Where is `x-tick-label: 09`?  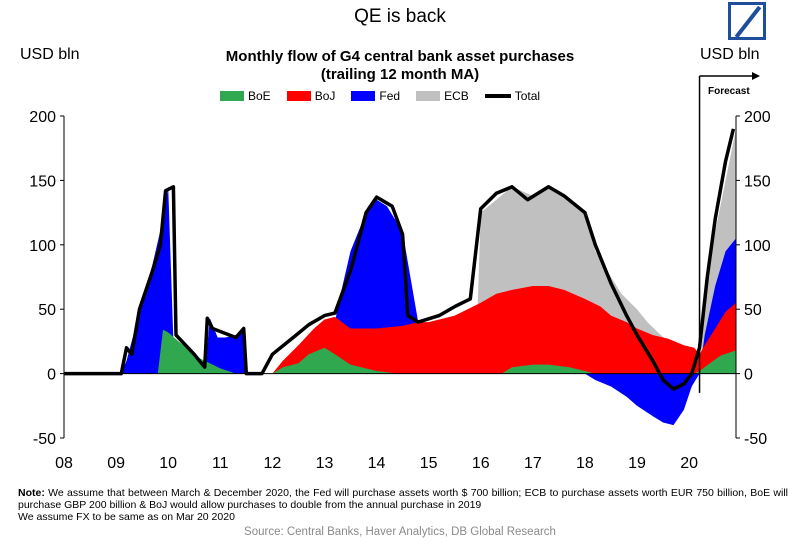
x-tick-label: 09 is located at coordinates (116, 463).